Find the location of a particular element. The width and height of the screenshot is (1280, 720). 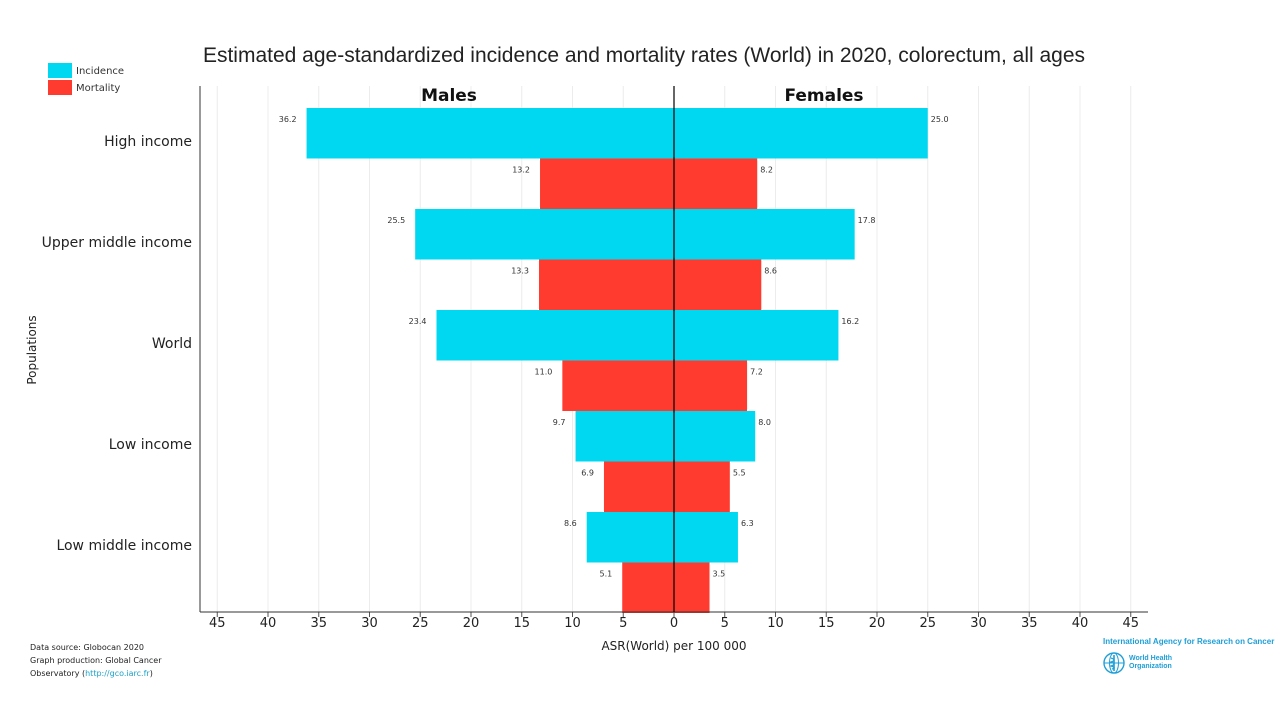

value-label-females: 5.5 is located at coordinates (739, 473).